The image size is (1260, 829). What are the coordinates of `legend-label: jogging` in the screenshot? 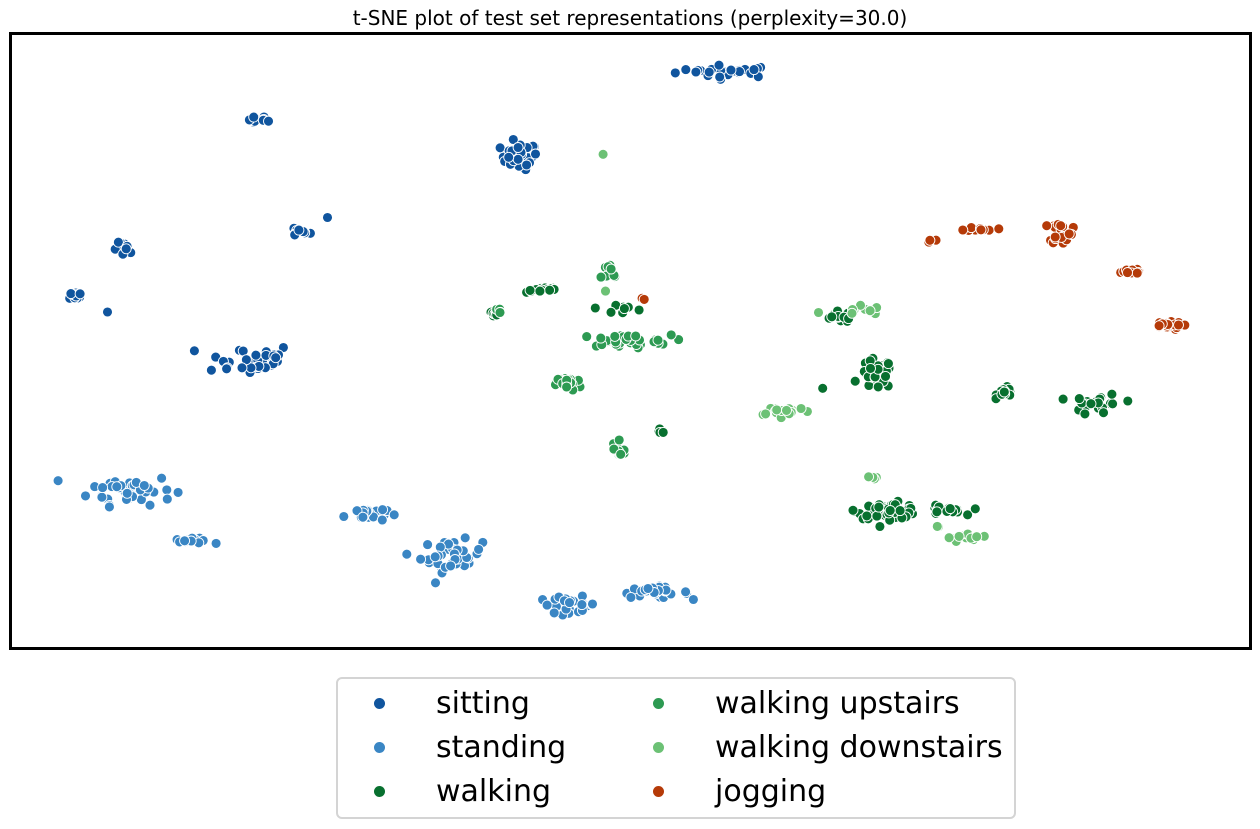 It's located at (771, 791).